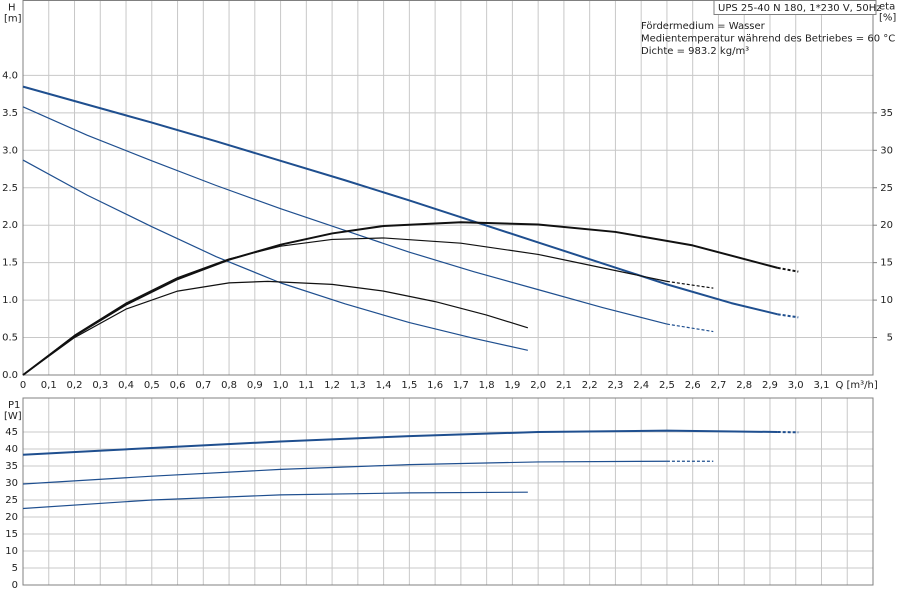 The image size is (900, 600). I want to click on y-tick-label: 40, so click(11, 449).